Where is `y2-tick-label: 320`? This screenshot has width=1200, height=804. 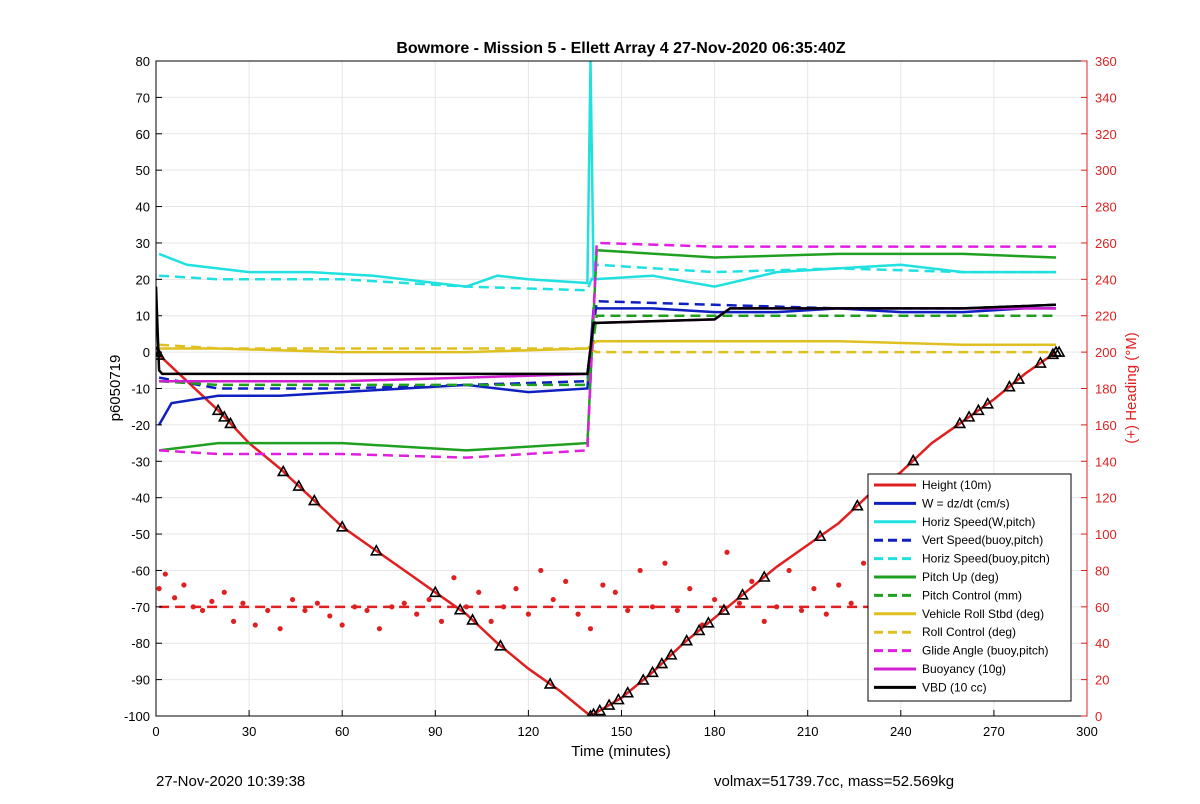
y2-tick-label: 320 is located at coordinates (1106, 134).